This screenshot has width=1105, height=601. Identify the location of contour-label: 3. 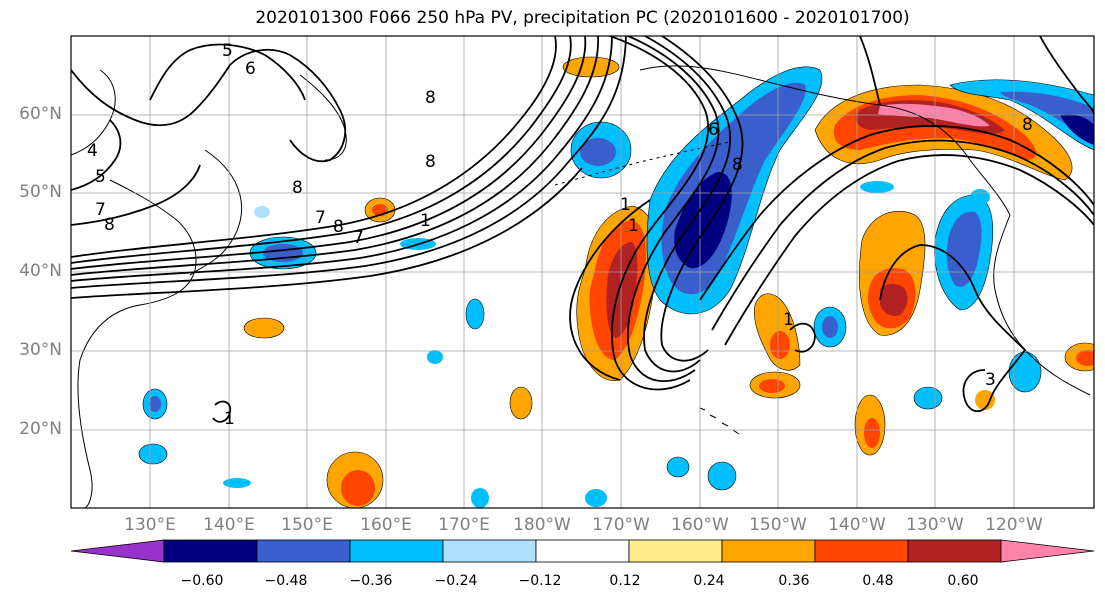
(990, 380).